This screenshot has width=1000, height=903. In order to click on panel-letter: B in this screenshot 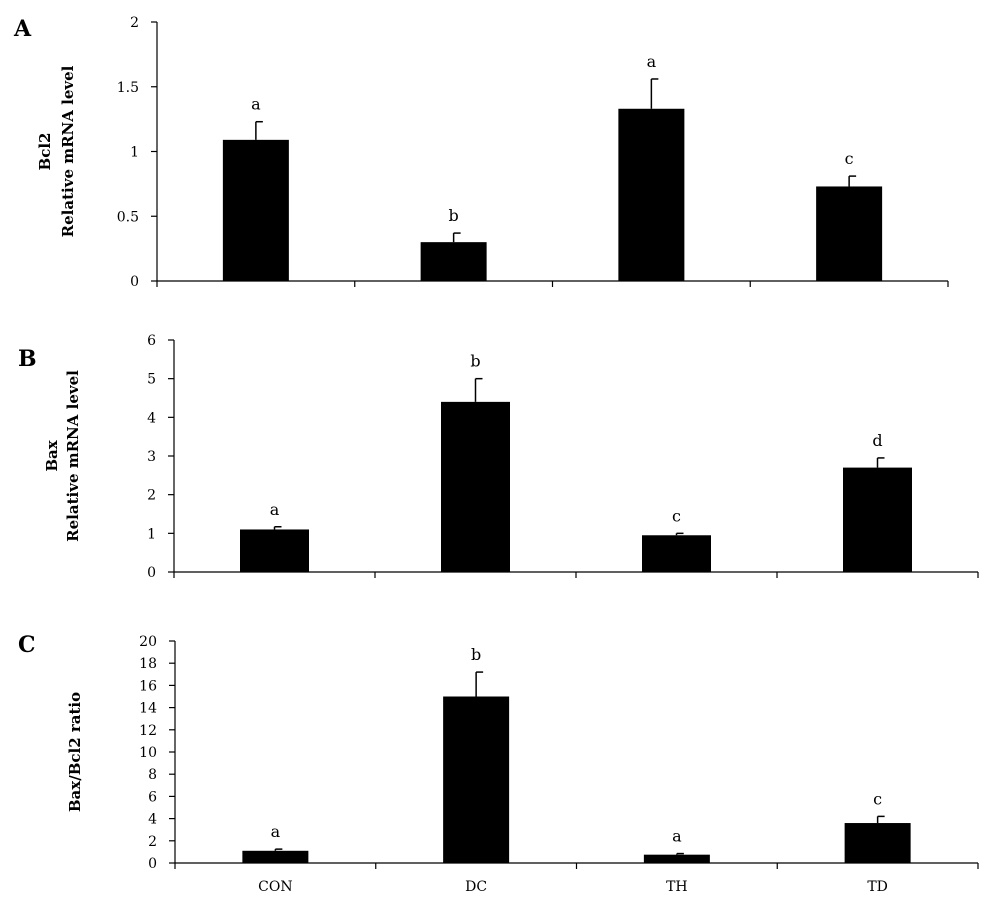, I will do `click(27, 359)`.